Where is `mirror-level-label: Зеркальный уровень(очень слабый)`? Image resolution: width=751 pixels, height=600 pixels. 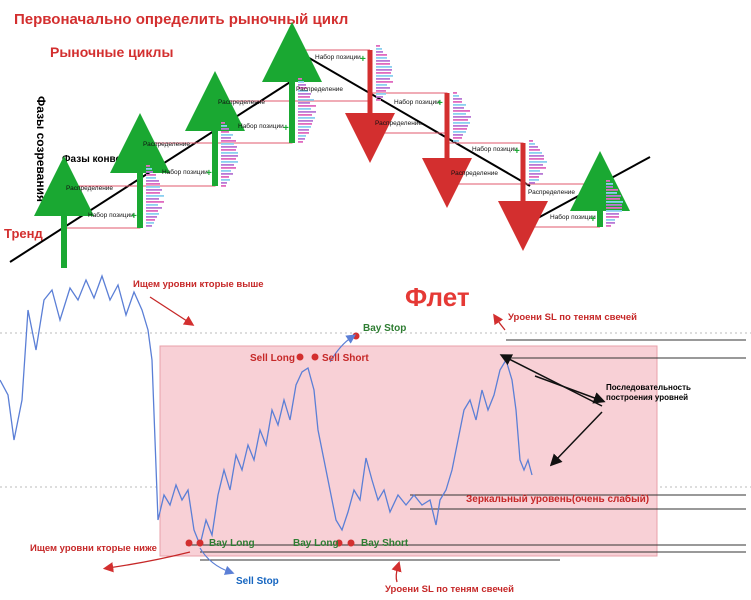 mirror-level-label: Зеркальный уровень(очень слабый) is located at coordinates (557, 499).